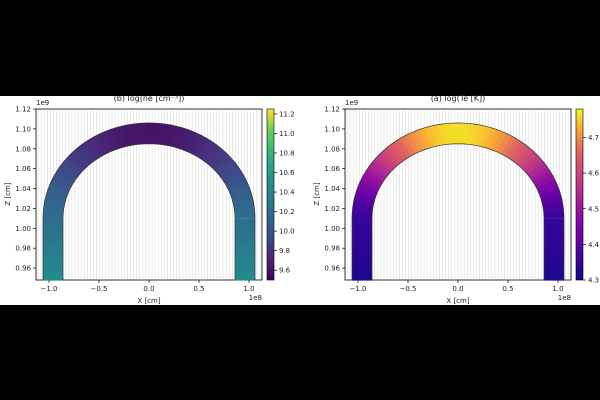 This screenshot has width=600, height=400. Describe the element at coordinates (255, 298) in the screenshot. I see `x-axis-multiplier: 1e8` at that location.